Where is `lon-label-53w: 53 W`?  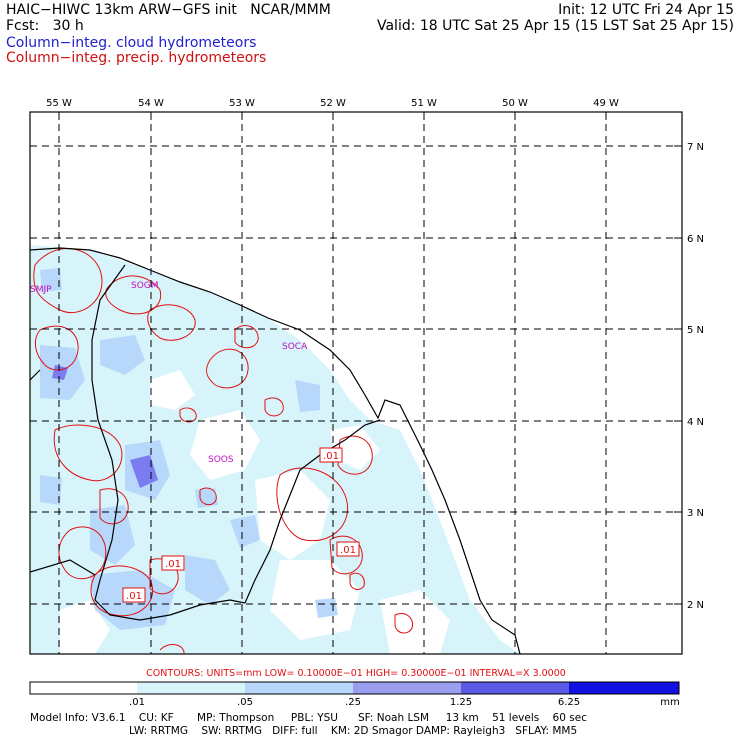
lon-label-53w: 53 W is located at coordinates (242, 103).